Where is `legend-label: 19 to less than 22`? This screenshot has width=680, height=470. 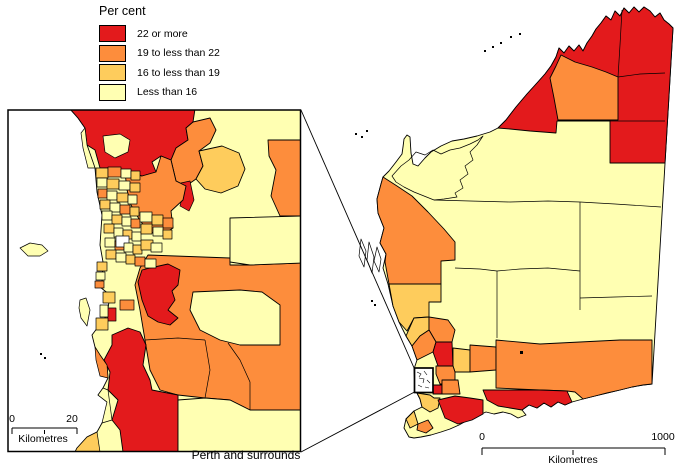 legend-label: 19 to less than 22 is located at coordinates (178, 53).